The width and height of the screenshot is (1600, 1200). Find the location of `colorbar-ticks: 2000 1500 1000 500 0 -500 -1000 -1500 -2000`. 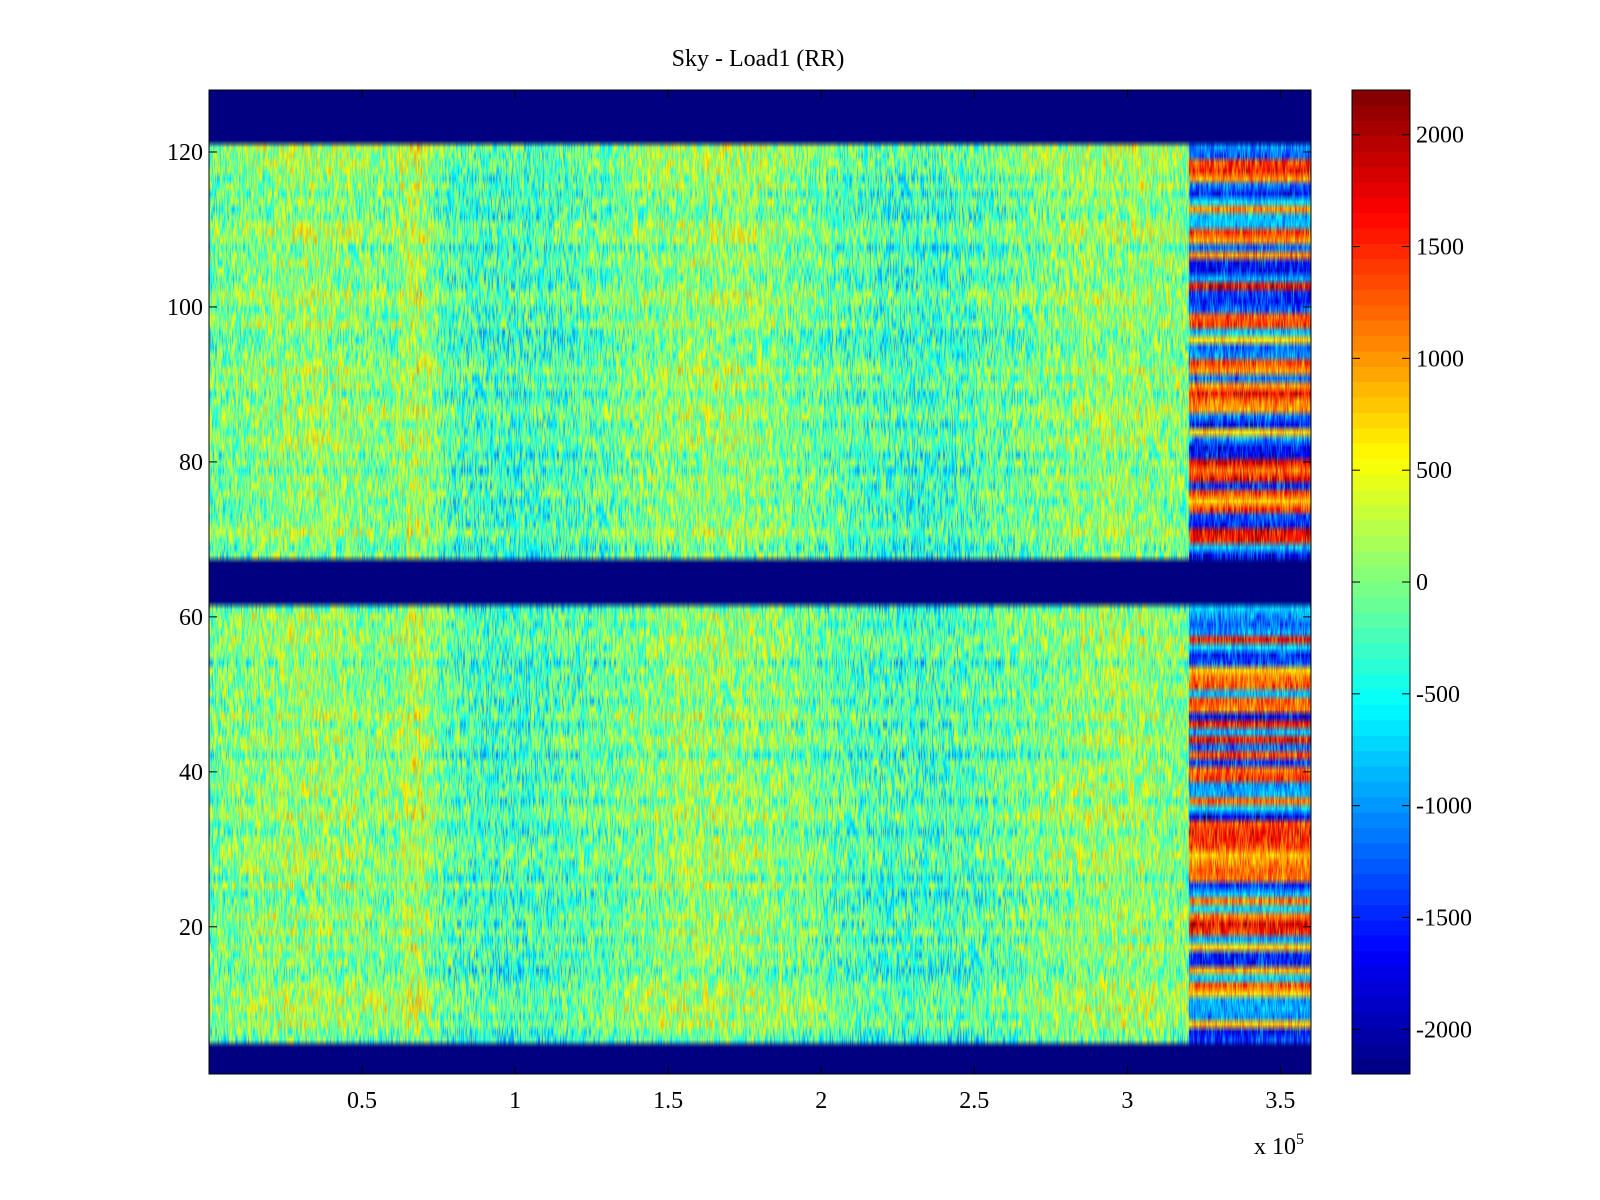

colorbar-ticks: 2000 1500 1000 500 0 -500 -1000 -1500 -2000 is located at coordinates (1412, 583).